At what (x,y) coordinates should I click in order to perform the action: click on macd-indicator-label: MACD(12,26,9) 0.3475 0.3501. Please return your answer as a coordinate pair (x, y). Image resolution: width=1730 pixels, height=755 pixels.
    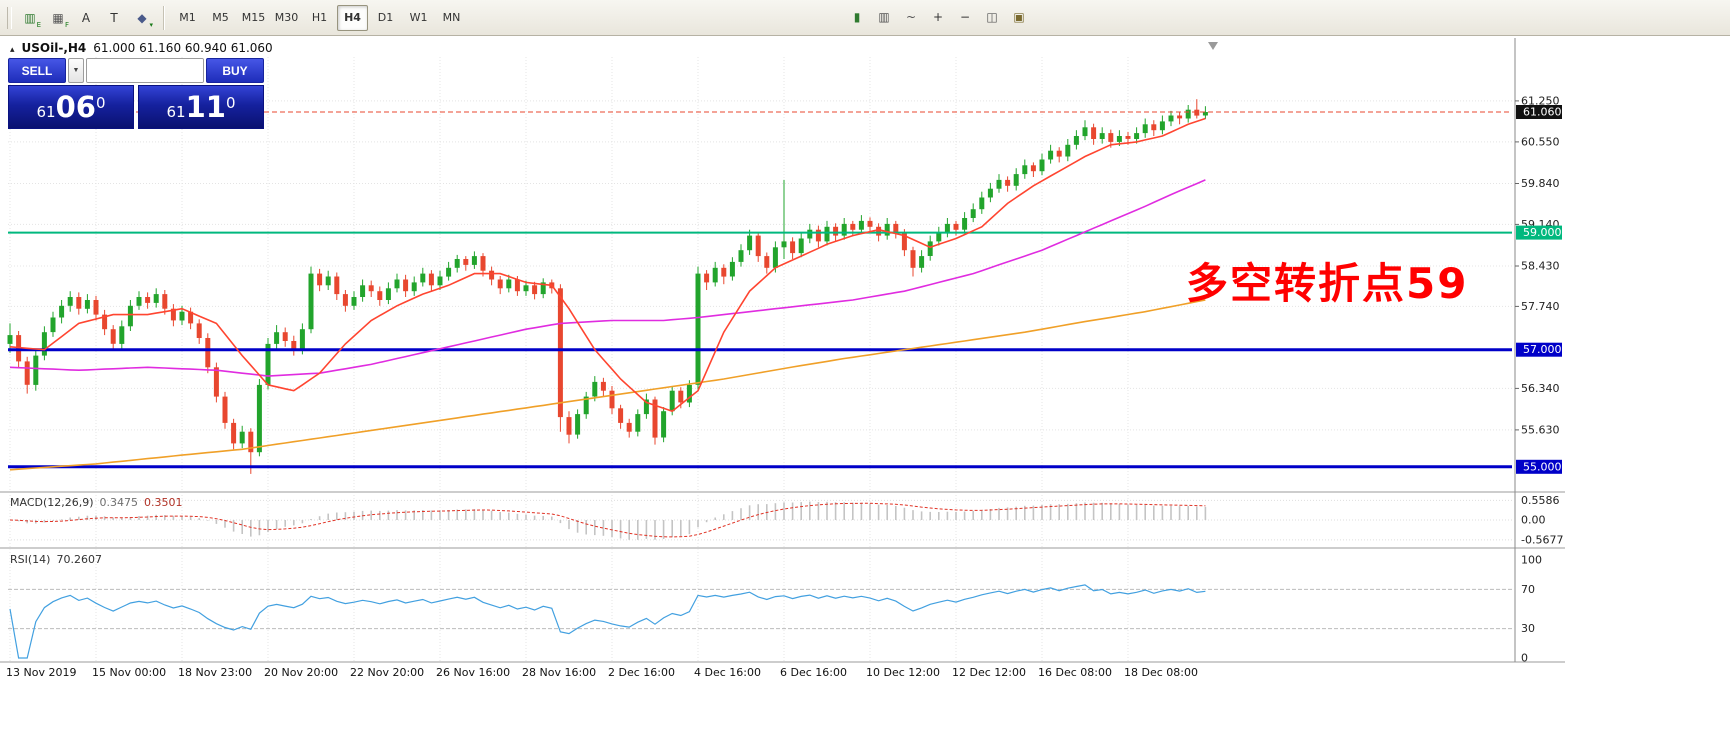
    Looking at the image, I should click on (96, 502).